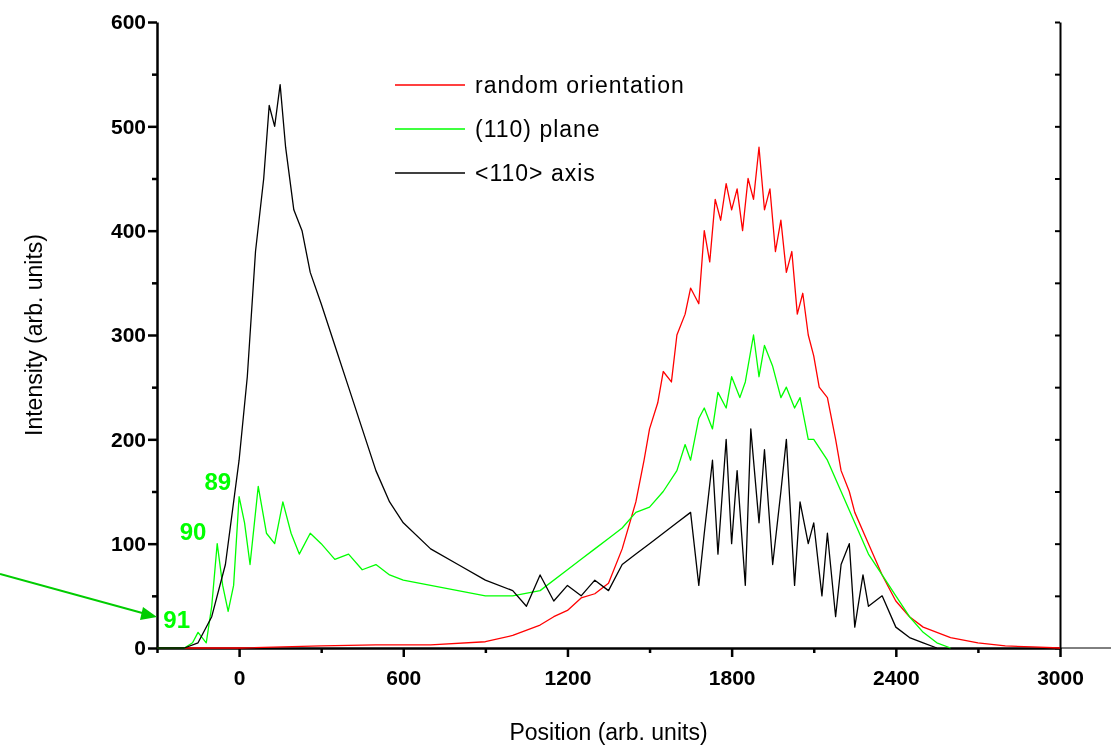 The image size is (1111, 748). What do you see at coordinates (568, 678) in the screenshot?
I see `x-tick-label: 1200` at bounding box center [568, 678].